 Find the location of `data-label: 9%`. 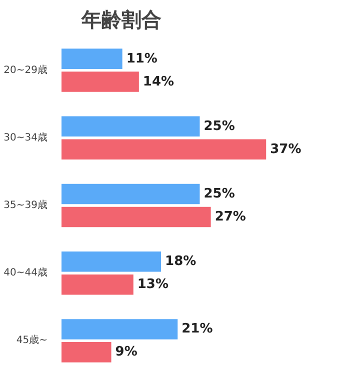

data-label: 9% is located at coordinates (126, 352).